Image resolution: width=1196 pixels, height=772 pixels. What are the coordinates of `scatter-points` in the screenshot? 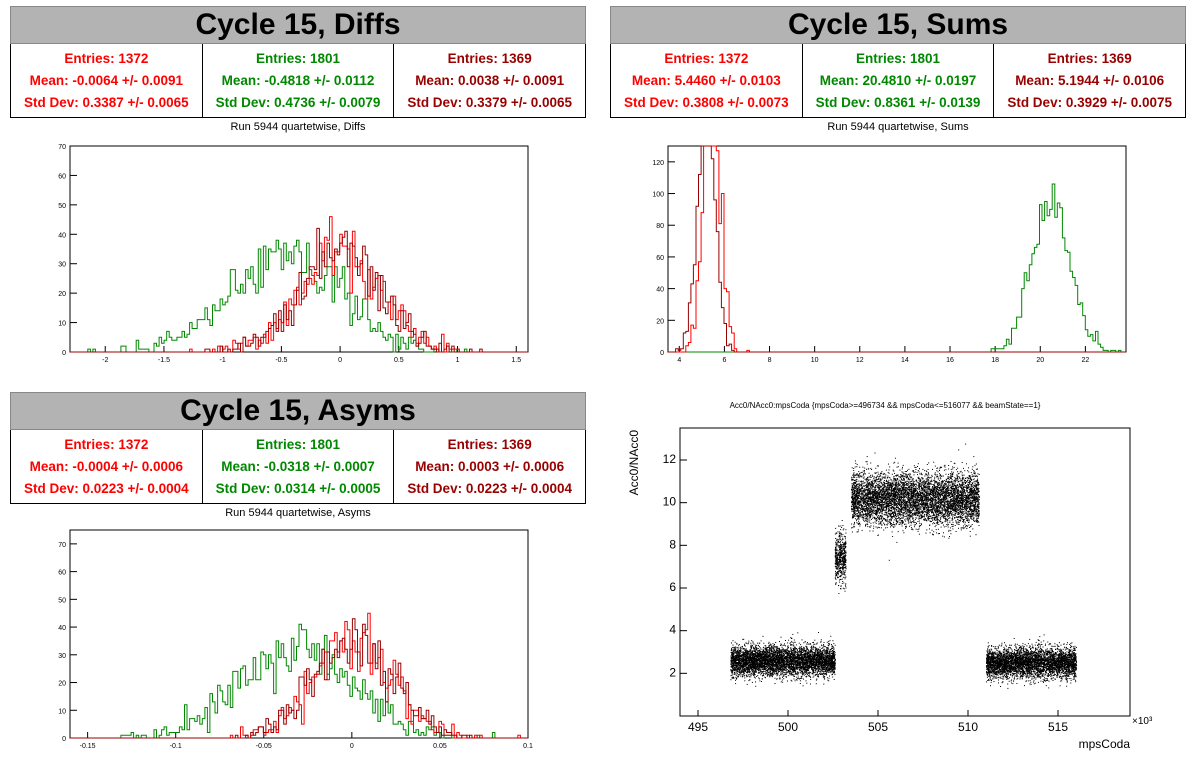 It's located at (903, 566).